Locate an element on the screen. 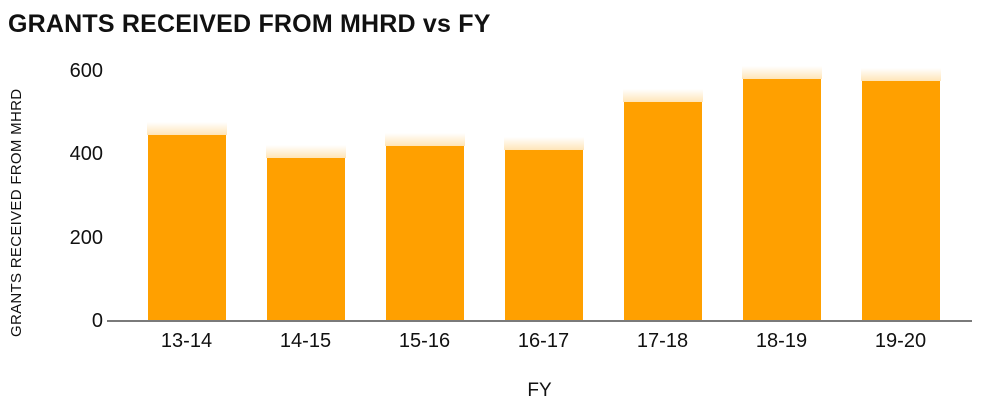  x-axis-line is located at coordinates (539, 321).